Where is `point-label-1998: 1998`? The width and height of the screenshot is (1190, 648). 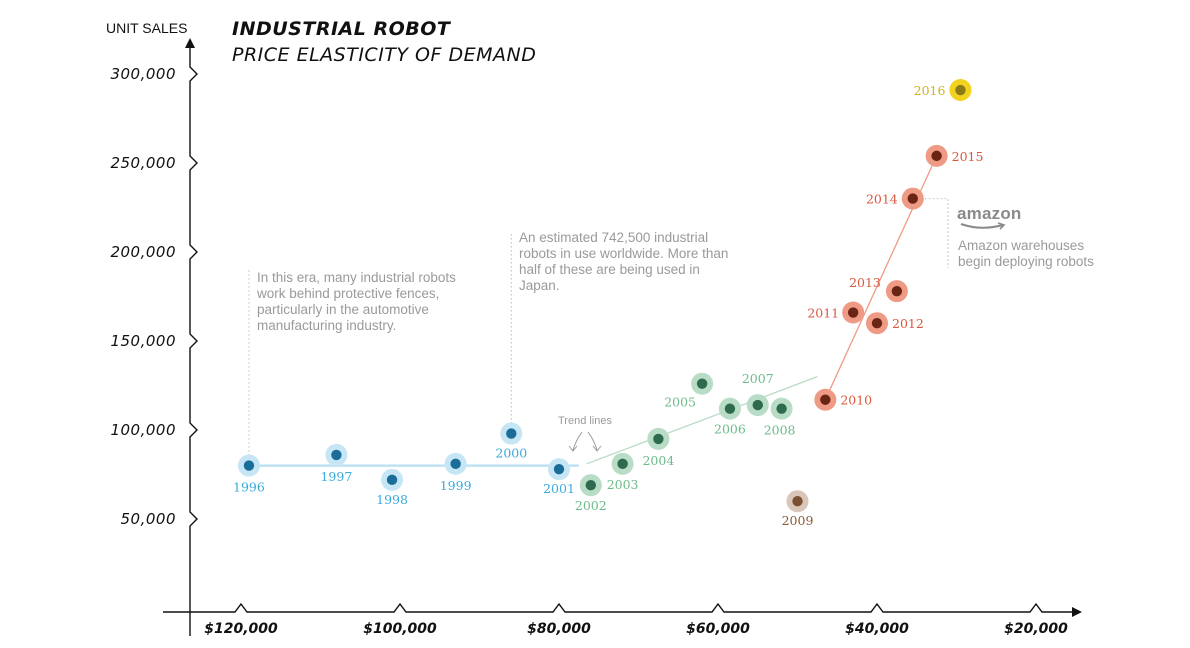
point-label-1998: 1998 is located at coordinates (392, 499).